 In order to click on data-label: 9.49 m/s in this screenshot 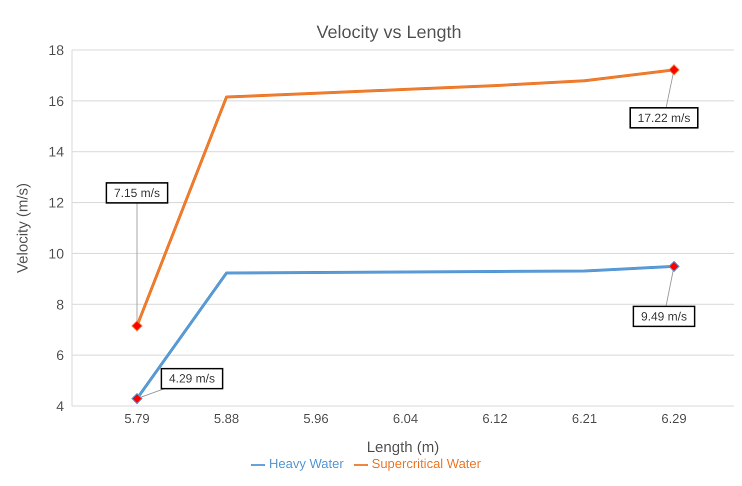, I will do `click(664, 316)`.